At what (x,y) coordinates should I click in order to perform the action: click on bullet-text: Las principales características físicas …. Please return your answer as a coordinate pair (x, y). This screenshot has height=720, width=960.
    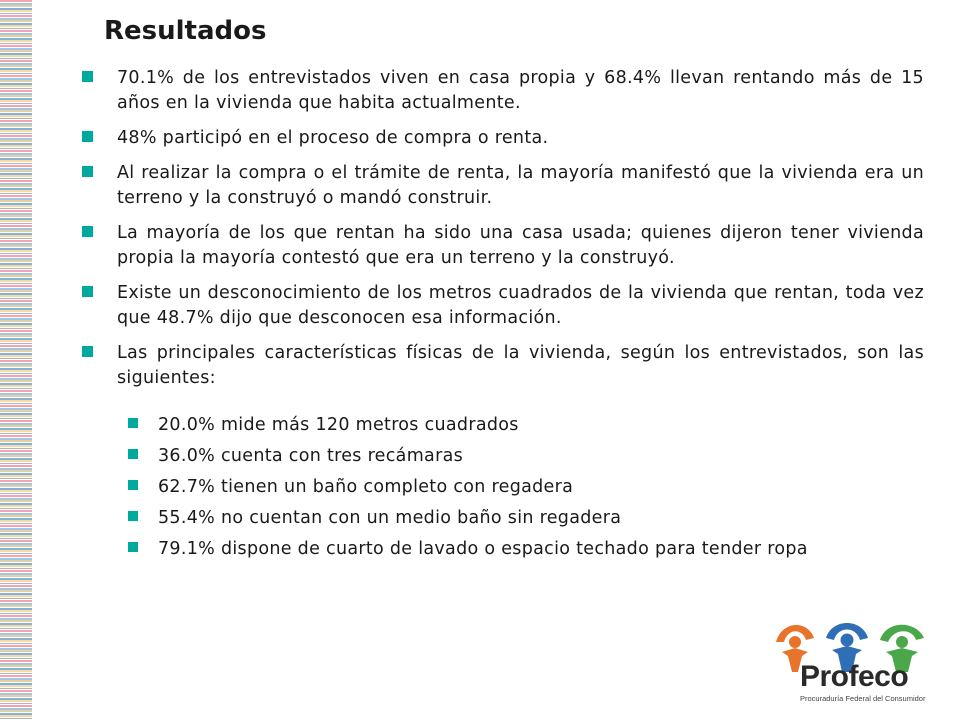
    Looking at the image, I should click on (520, 365).